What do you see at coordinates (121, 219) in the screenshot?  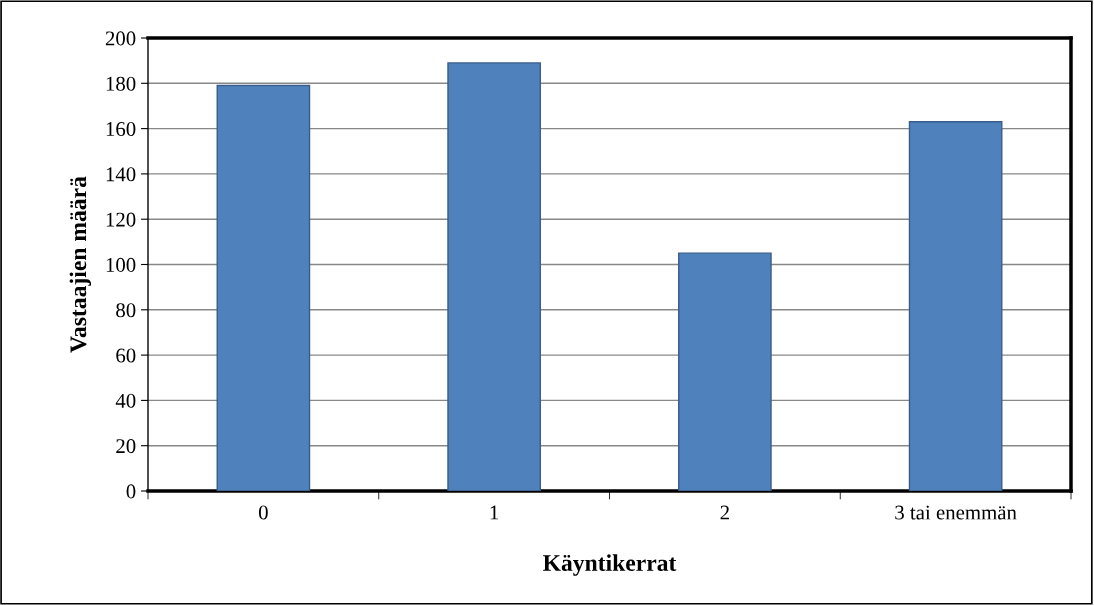 I see `y-tick-label: 120` at bounding box center [121, 219].